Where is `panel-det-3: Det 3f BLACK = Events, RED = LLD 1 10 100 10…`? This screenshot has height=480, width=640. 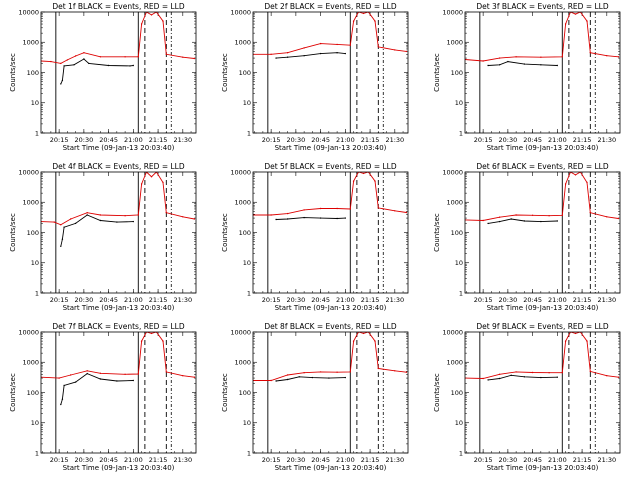 panel-det-3: Det 3f BLACK = Events, RED = LLD 1 10 100 10… is located at coordinates (527, 77).